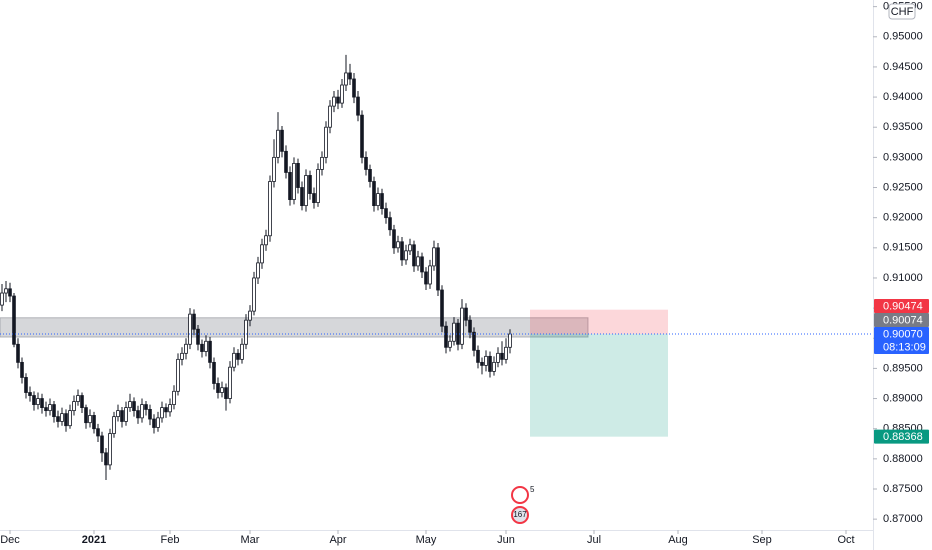 Image resolution: width=932 pixels, height=550 pixels. Describe the element at coordinates (678, 540) in the screenshot. I see `x-tick-label: Aug` at that location.